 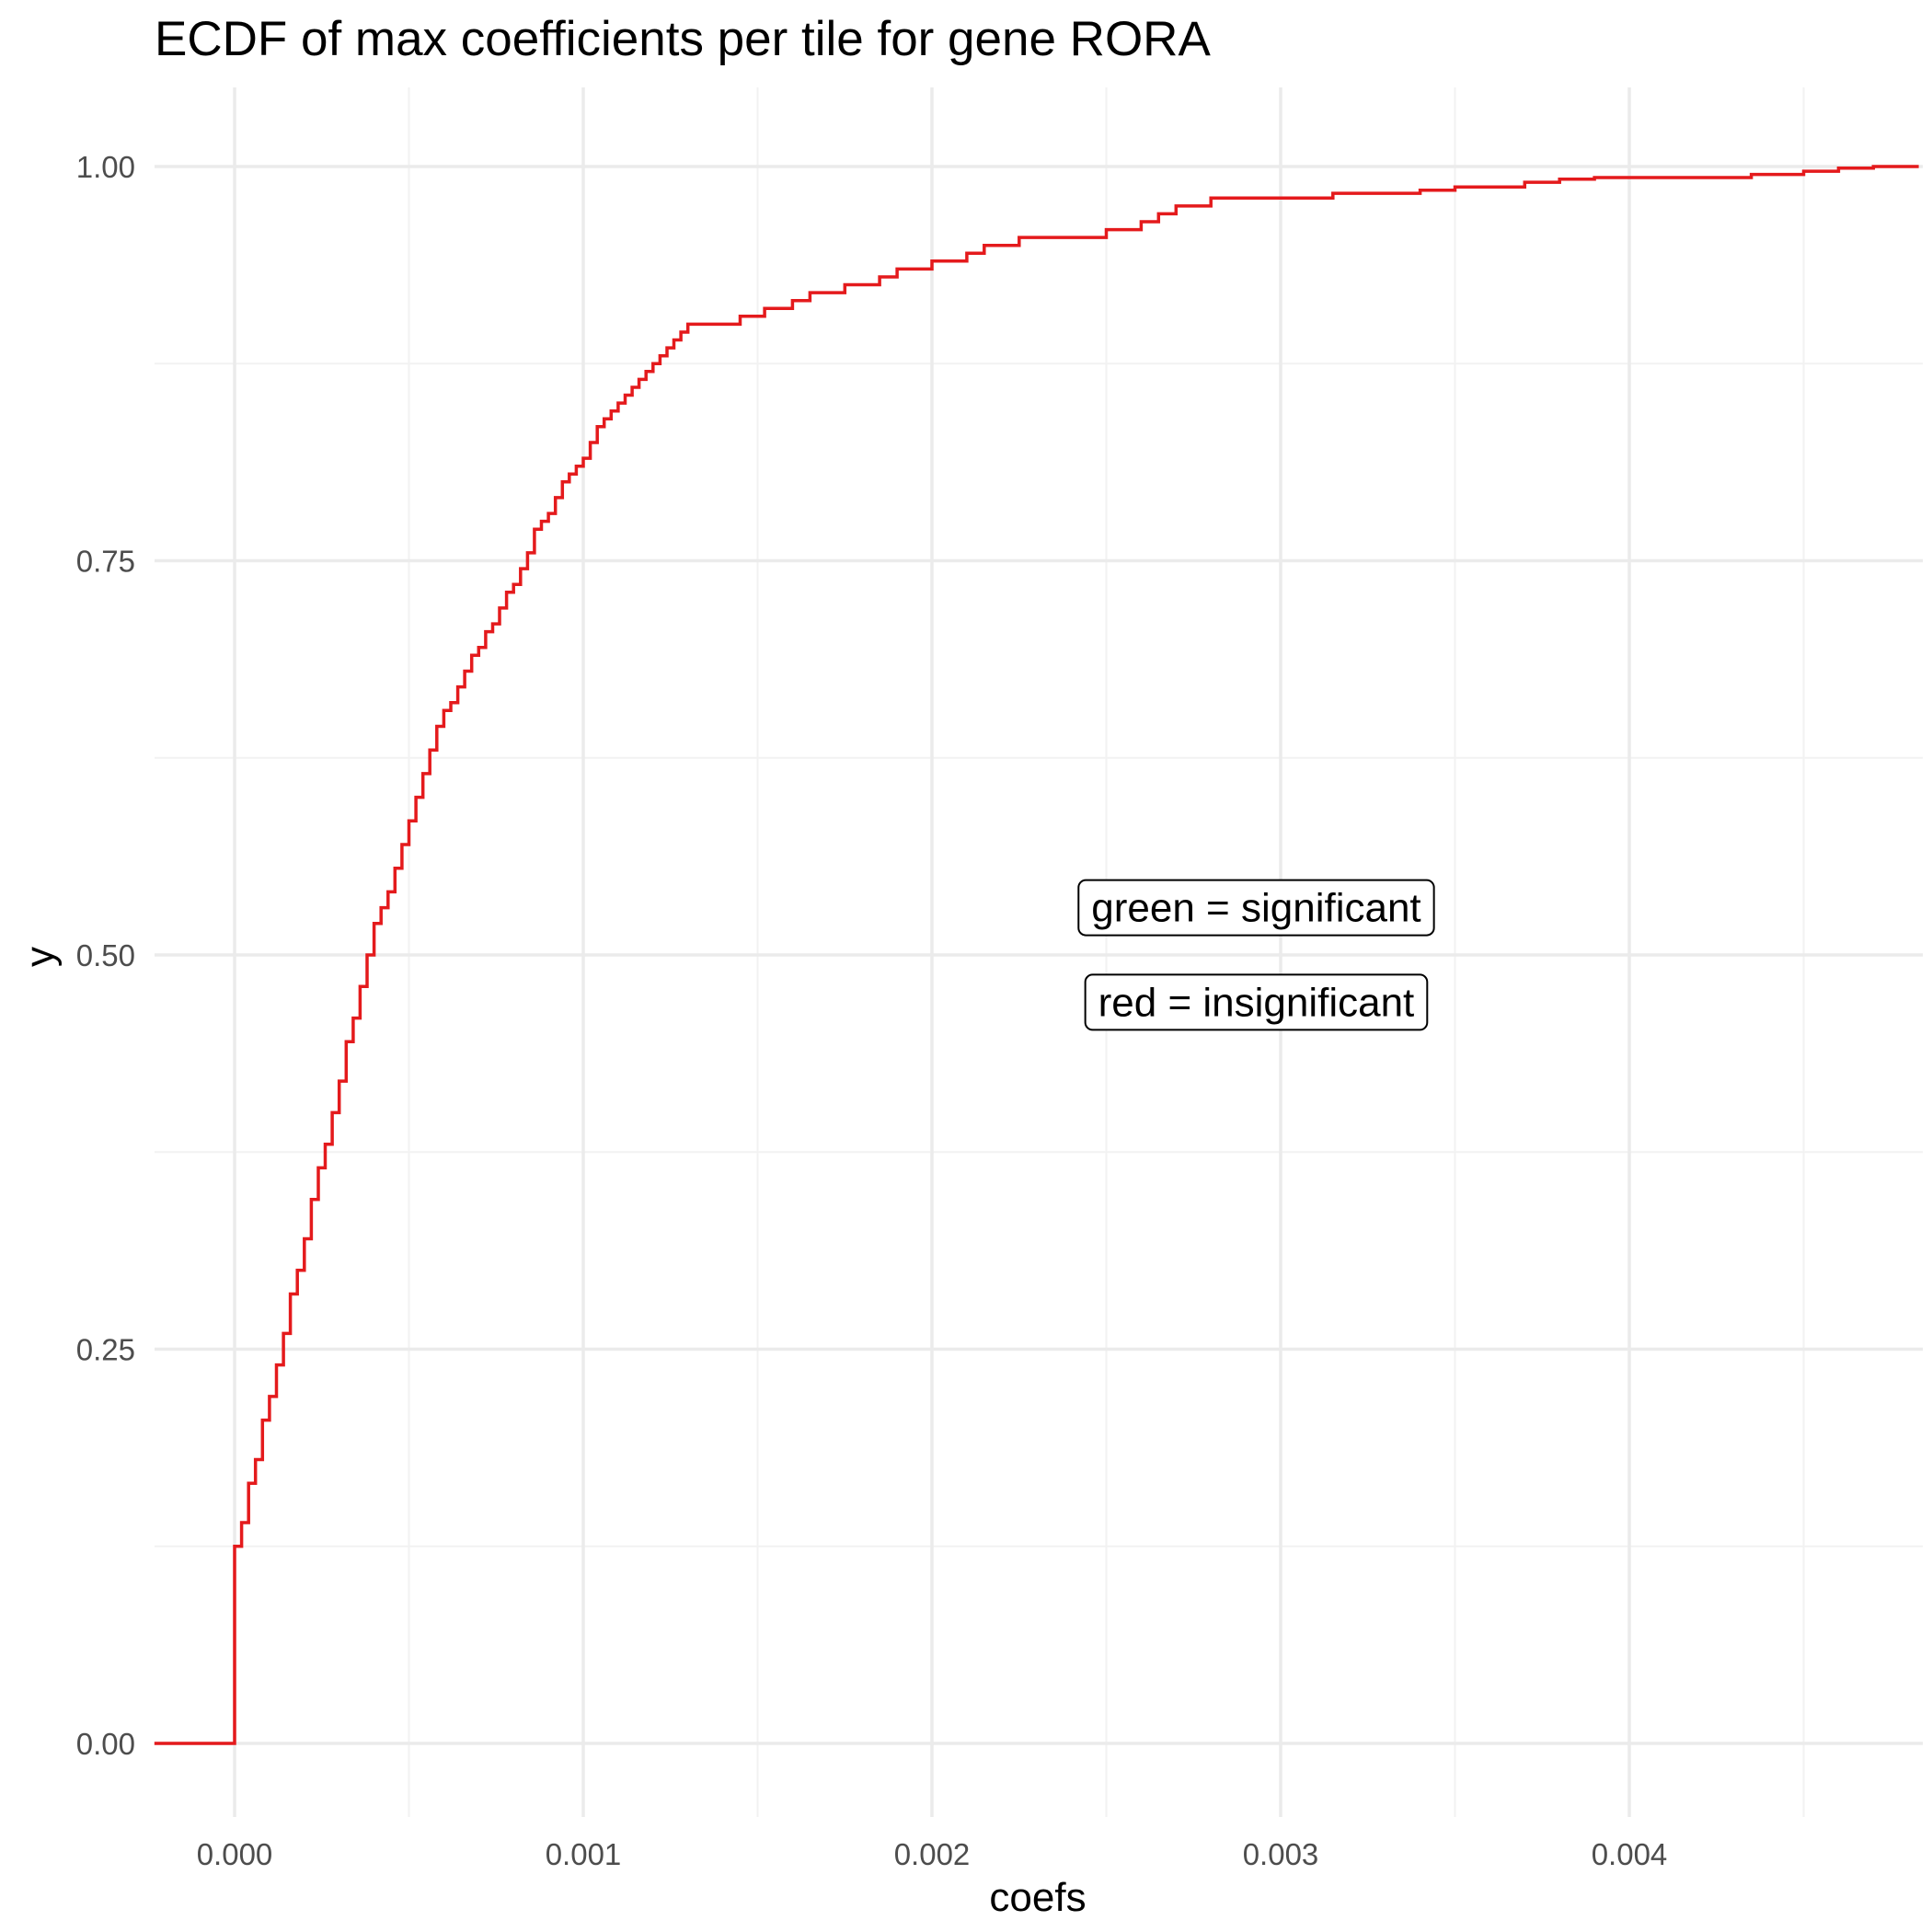 I want to click on annotation-text: green = significant, so click(x=1255, y=908).